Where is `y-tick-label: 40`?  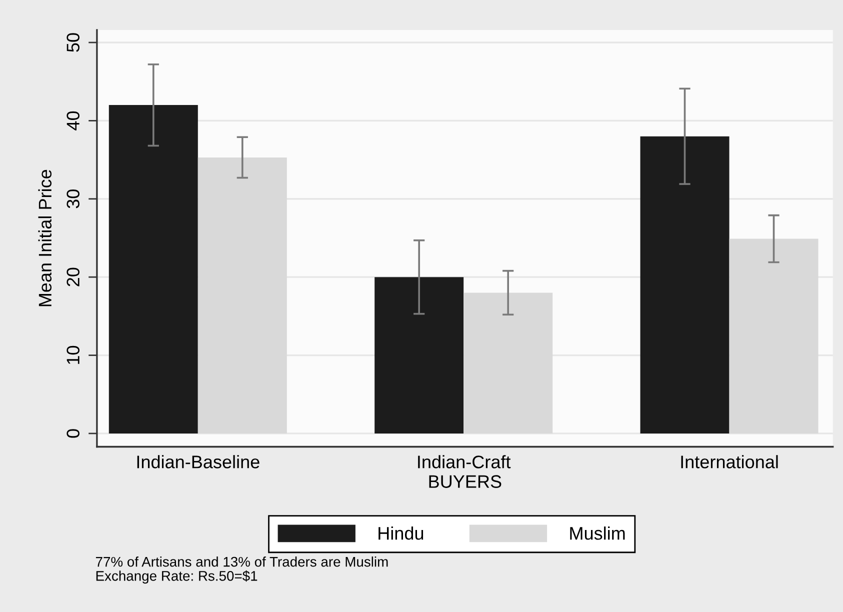 y-tick-label: 40 is located at coordinates (73, 120).